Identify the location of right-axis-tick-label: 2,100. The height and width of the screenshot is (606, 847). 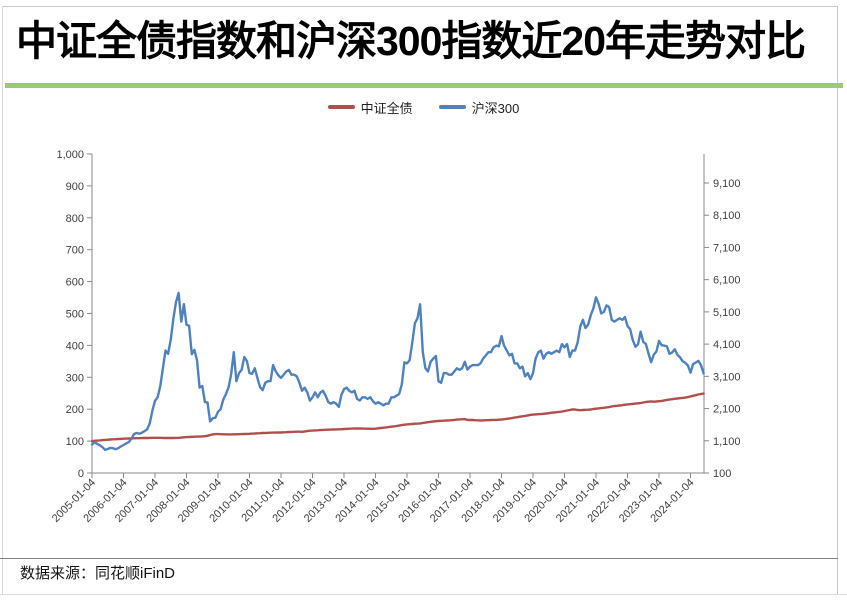
(727, 410).